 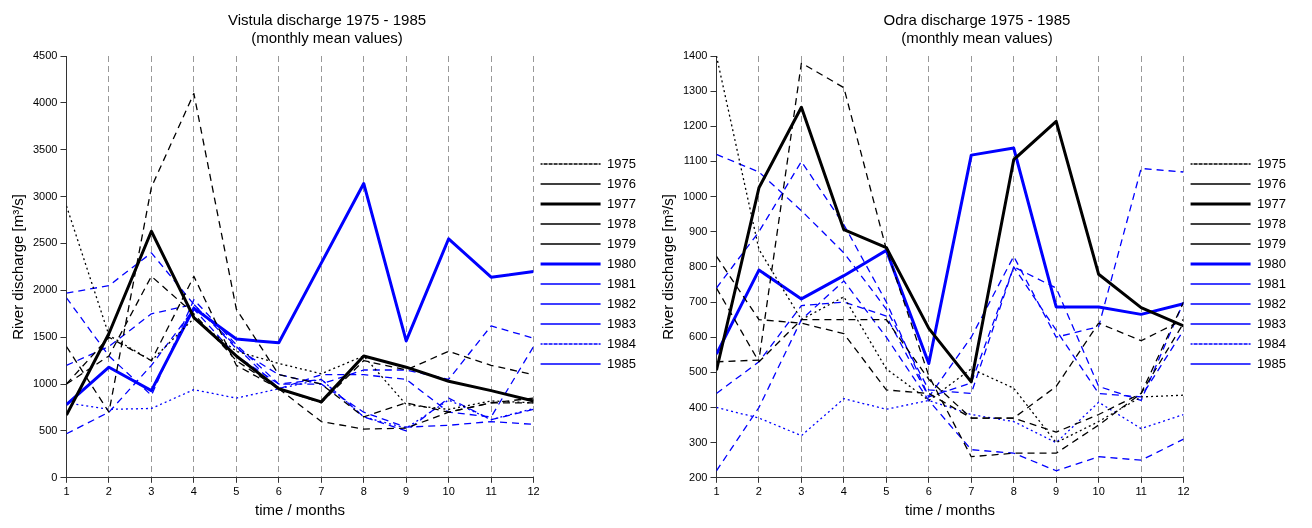 I want to click on y-tick-label: 1400, so click(x=695, y=55).